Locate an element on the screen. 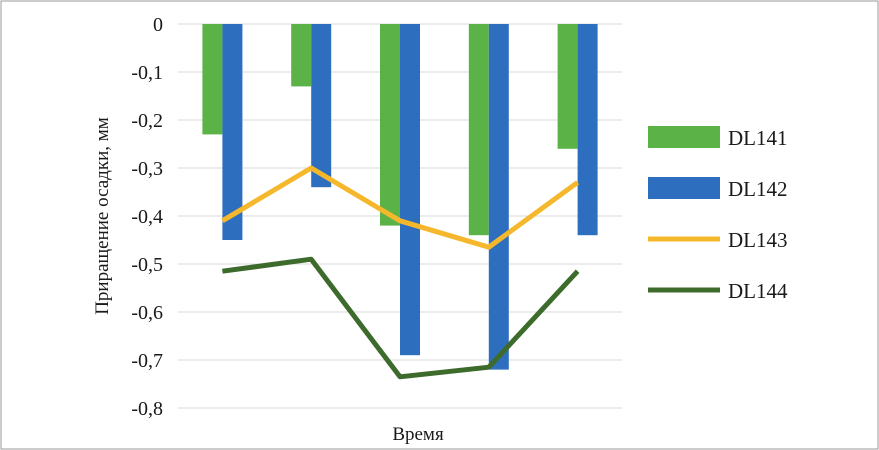 The height and width of the screenshot is (450, 879). y-tick-label: -0,7 is located at coordinates (147, 361).